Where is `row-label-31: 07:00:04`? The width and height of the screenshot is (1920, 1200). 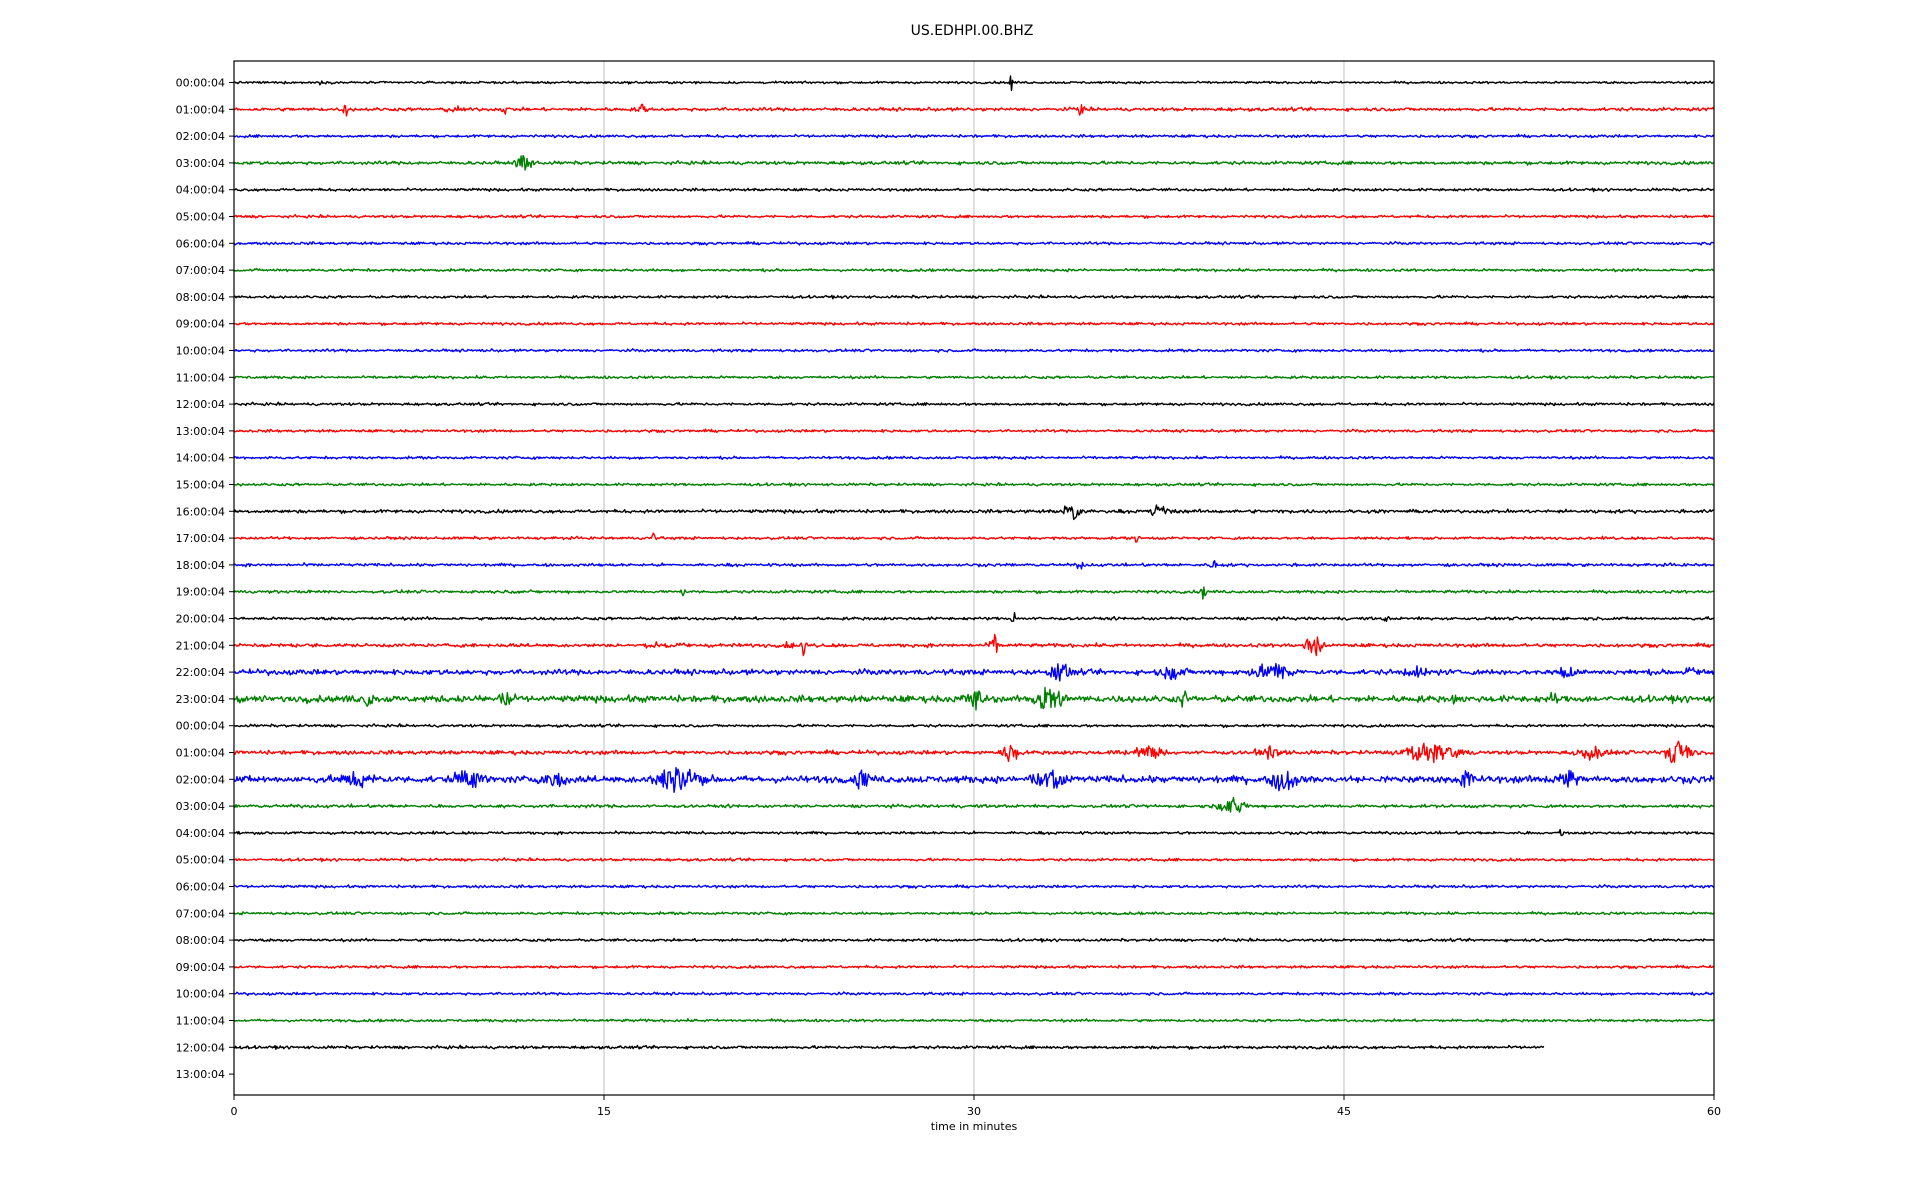 row-label-31: 07:00:04 is located at coordinates (200, 913).